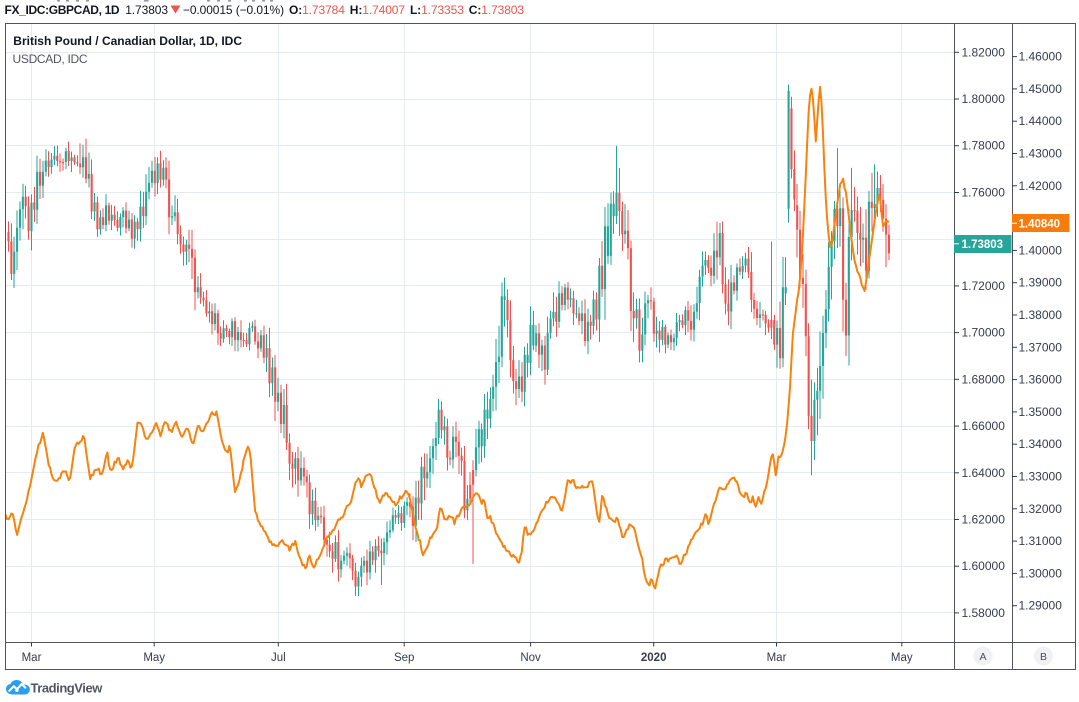  I want to click on svg-text: 2020, so click(654, 658).